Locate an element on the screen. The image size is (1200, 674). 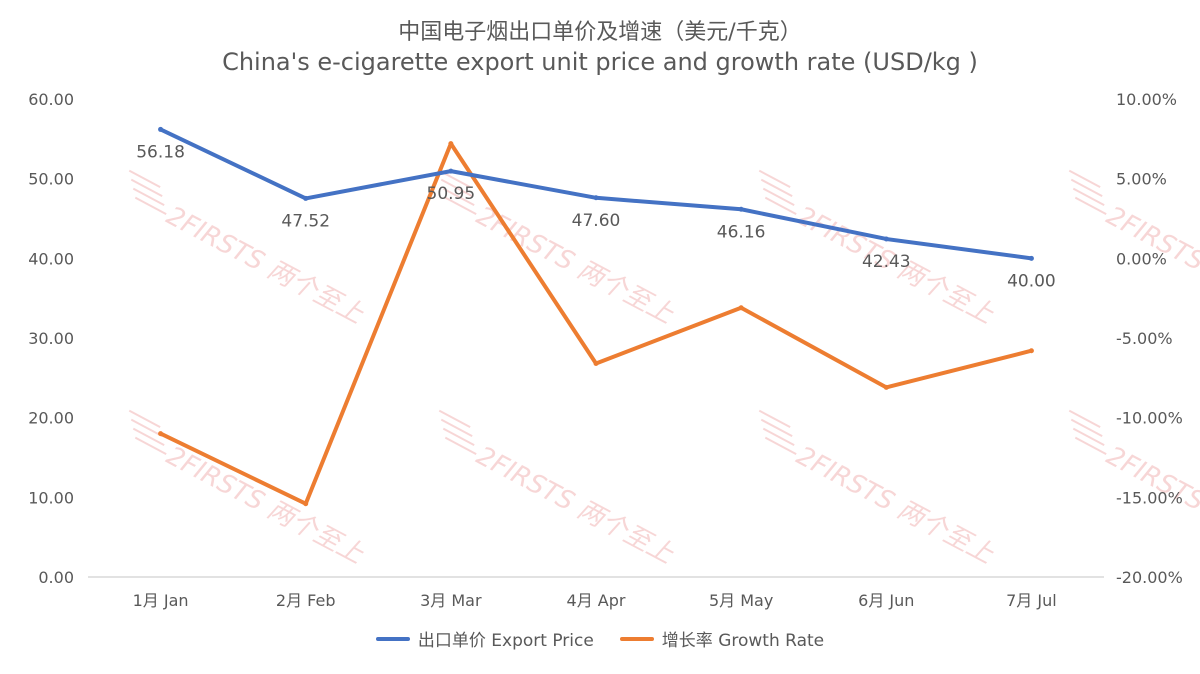
y-right-tick-label: -5.00% is located at coordinates (1144, 338).